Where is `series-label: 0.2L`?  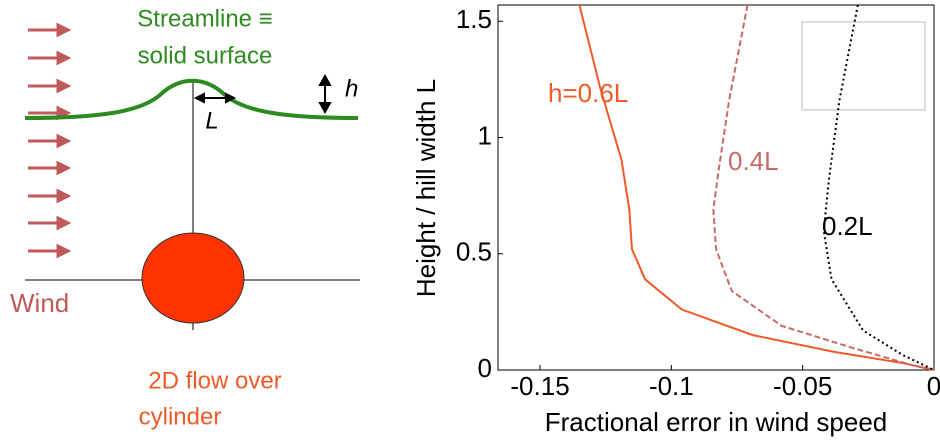 series-label: 0.2L is located at coordinates (847, 226).